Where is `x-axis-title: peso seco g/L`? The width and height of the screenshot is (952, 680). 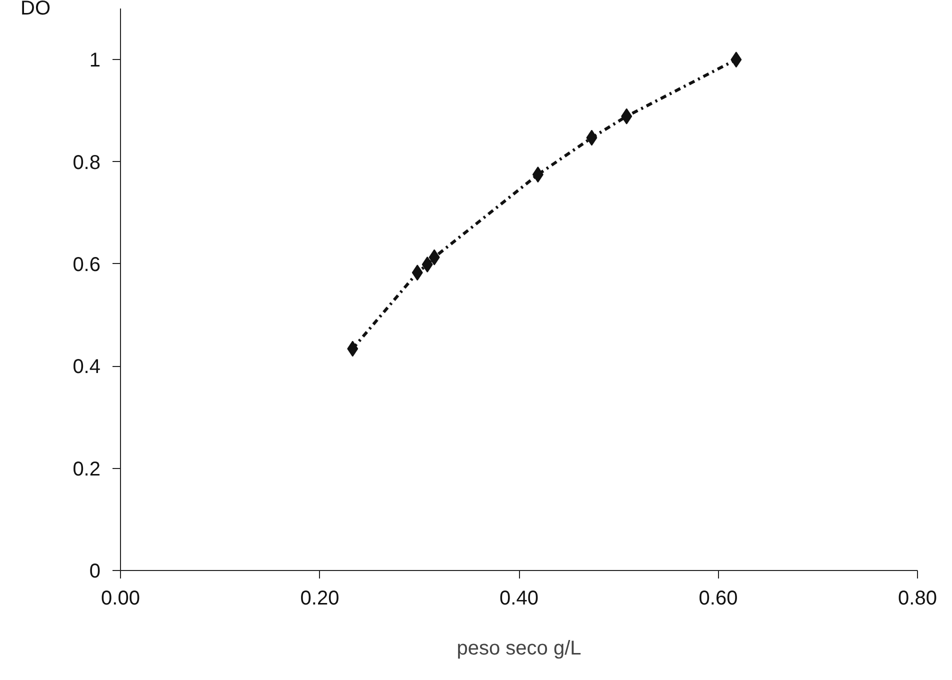
x-axis-title: peso seco g/L is located at coordinates (519, 649).